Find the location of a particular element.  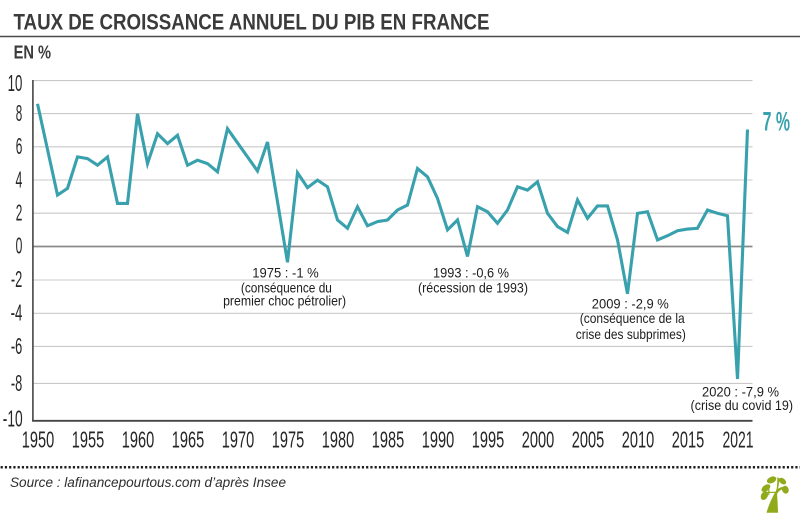

svg-text: 1995 is located at coordinates (488, 440).